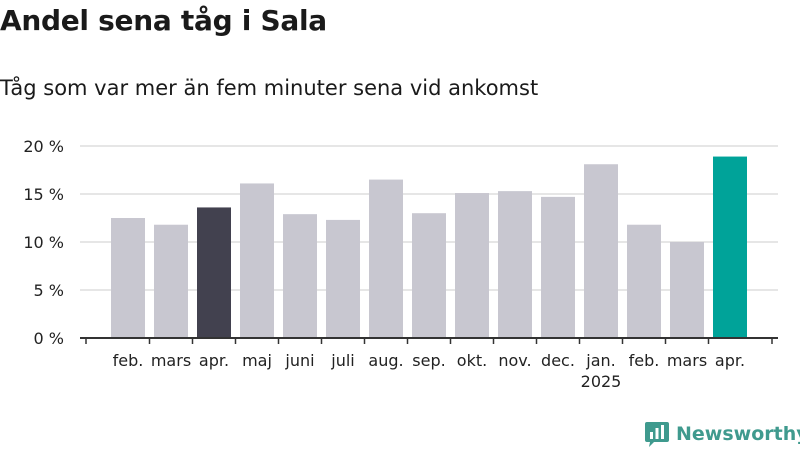  Describe the element at coordinates (257, 360) in the screenshot. I see `x-tick-label: maj` at that location.